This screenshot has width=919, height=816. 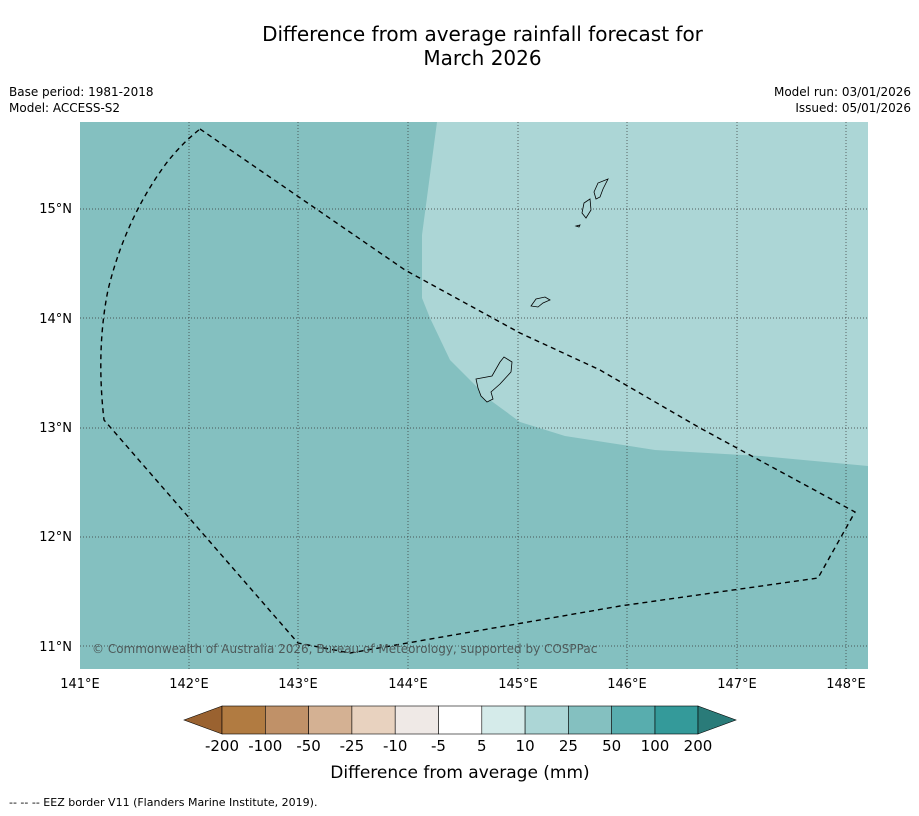 I want to click on colorbar-tick: 5, so click(x=482, y=746).